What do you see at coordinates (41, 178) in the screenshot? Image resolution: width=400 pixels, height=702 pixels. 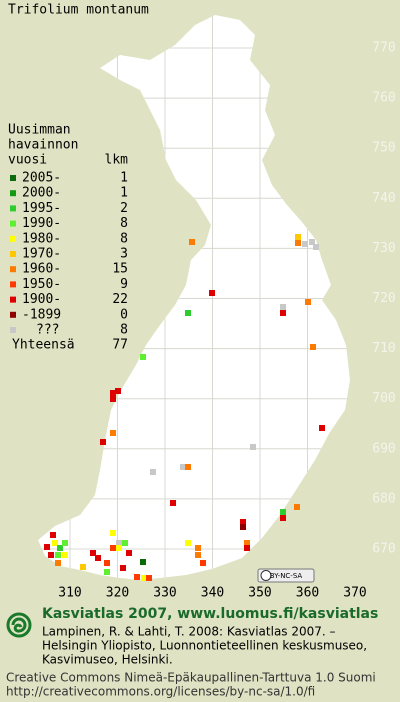 I see `legend-label: 2005-` at bounding box center [41, 178].